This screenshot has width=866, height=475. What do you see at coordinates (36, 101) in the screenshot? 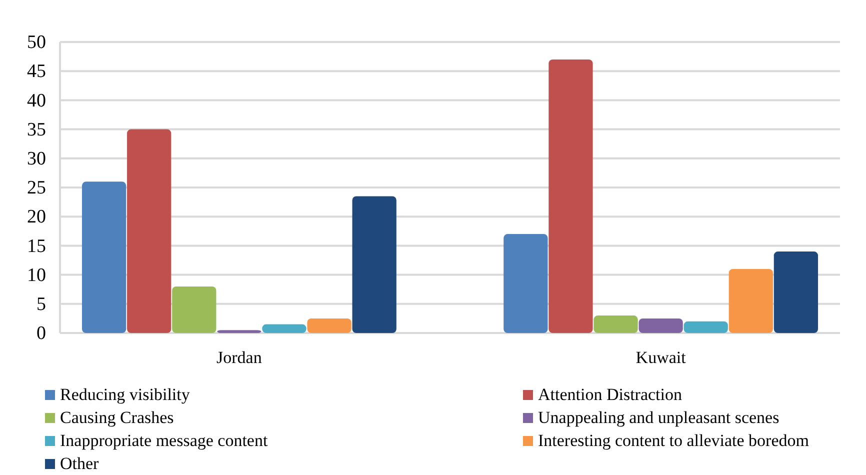
I see `y-tick-label: 40` at bounding box center [36, 101].